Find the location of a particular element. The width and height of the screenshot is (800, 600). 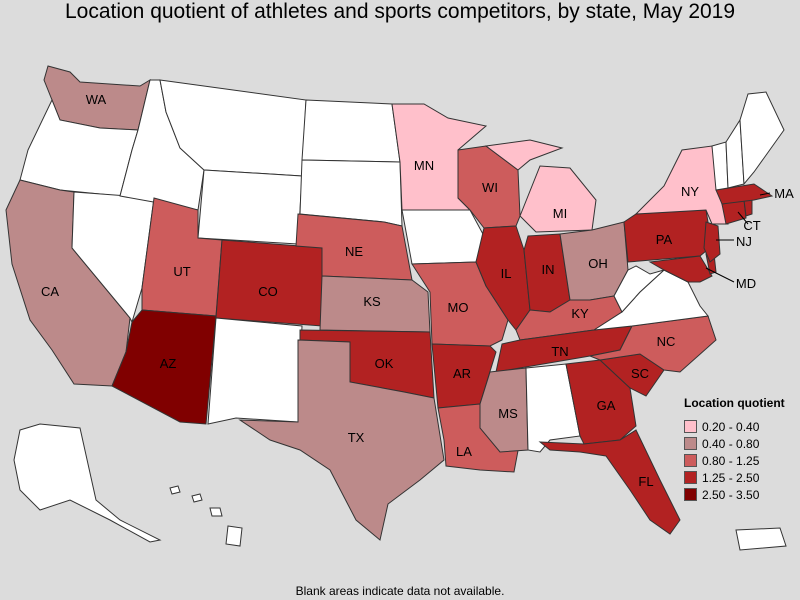

legend-label: 0.20 - 0.40 is located at coordinates (731, 426).